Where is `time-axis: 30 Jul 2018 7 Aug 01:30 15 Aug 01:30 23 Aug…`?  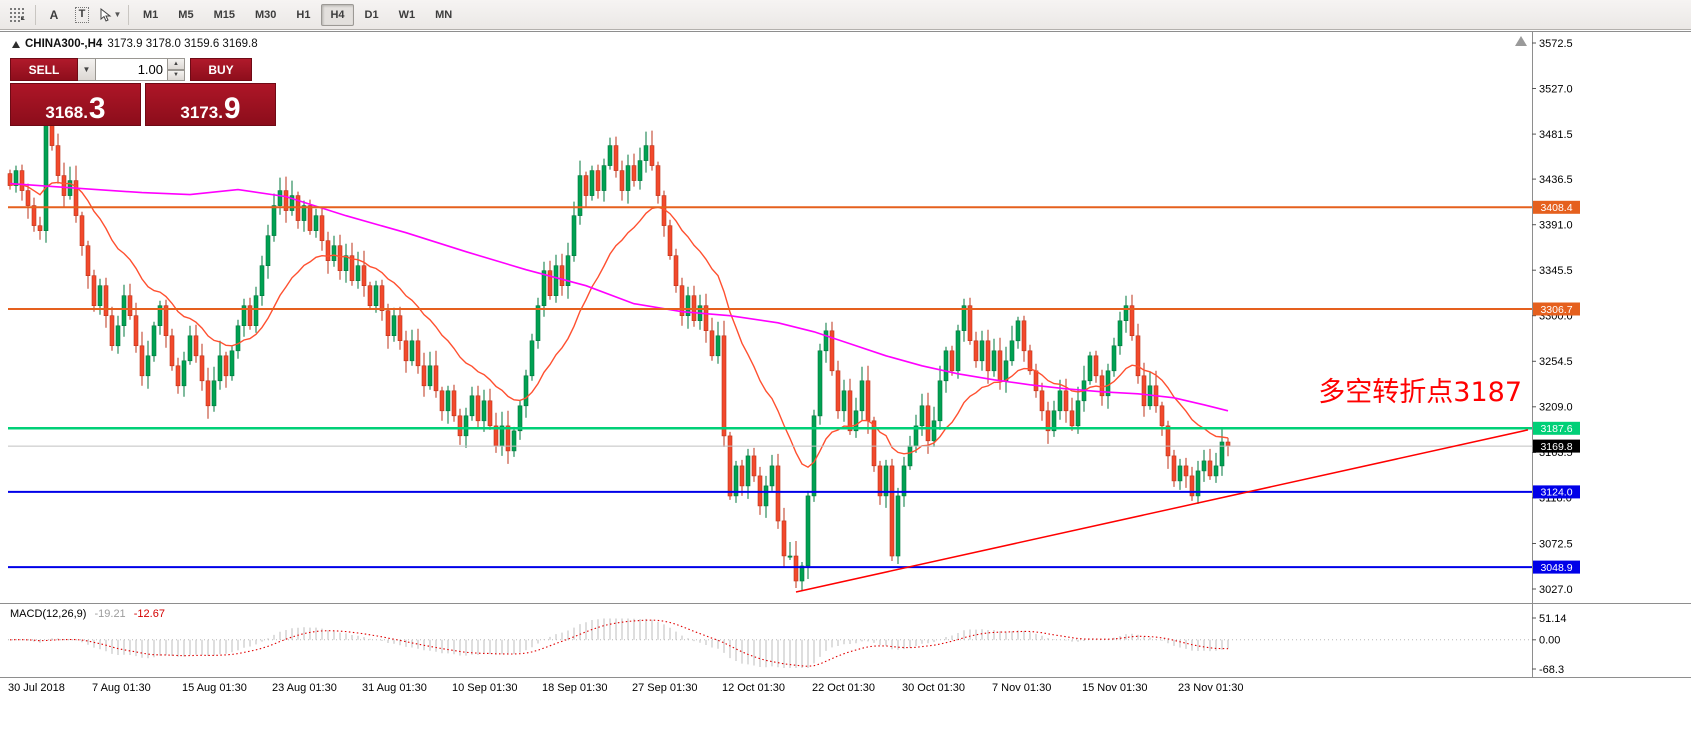 time-axis: 30 Jul 2018 7 Aug 01:30 15 Aug 01:30 23 Aug… is located at coordinates (625, 688).